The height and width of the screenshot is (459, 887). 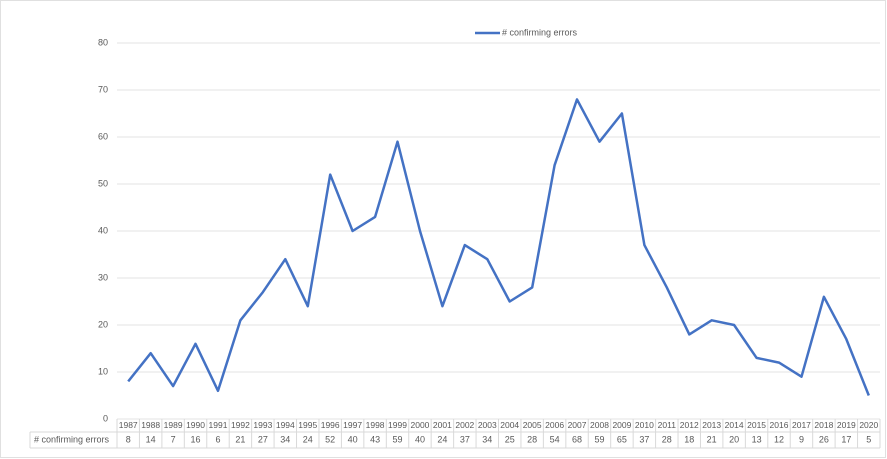 I want to click on x-tick-label: 2007, so click(x=577, y=425).